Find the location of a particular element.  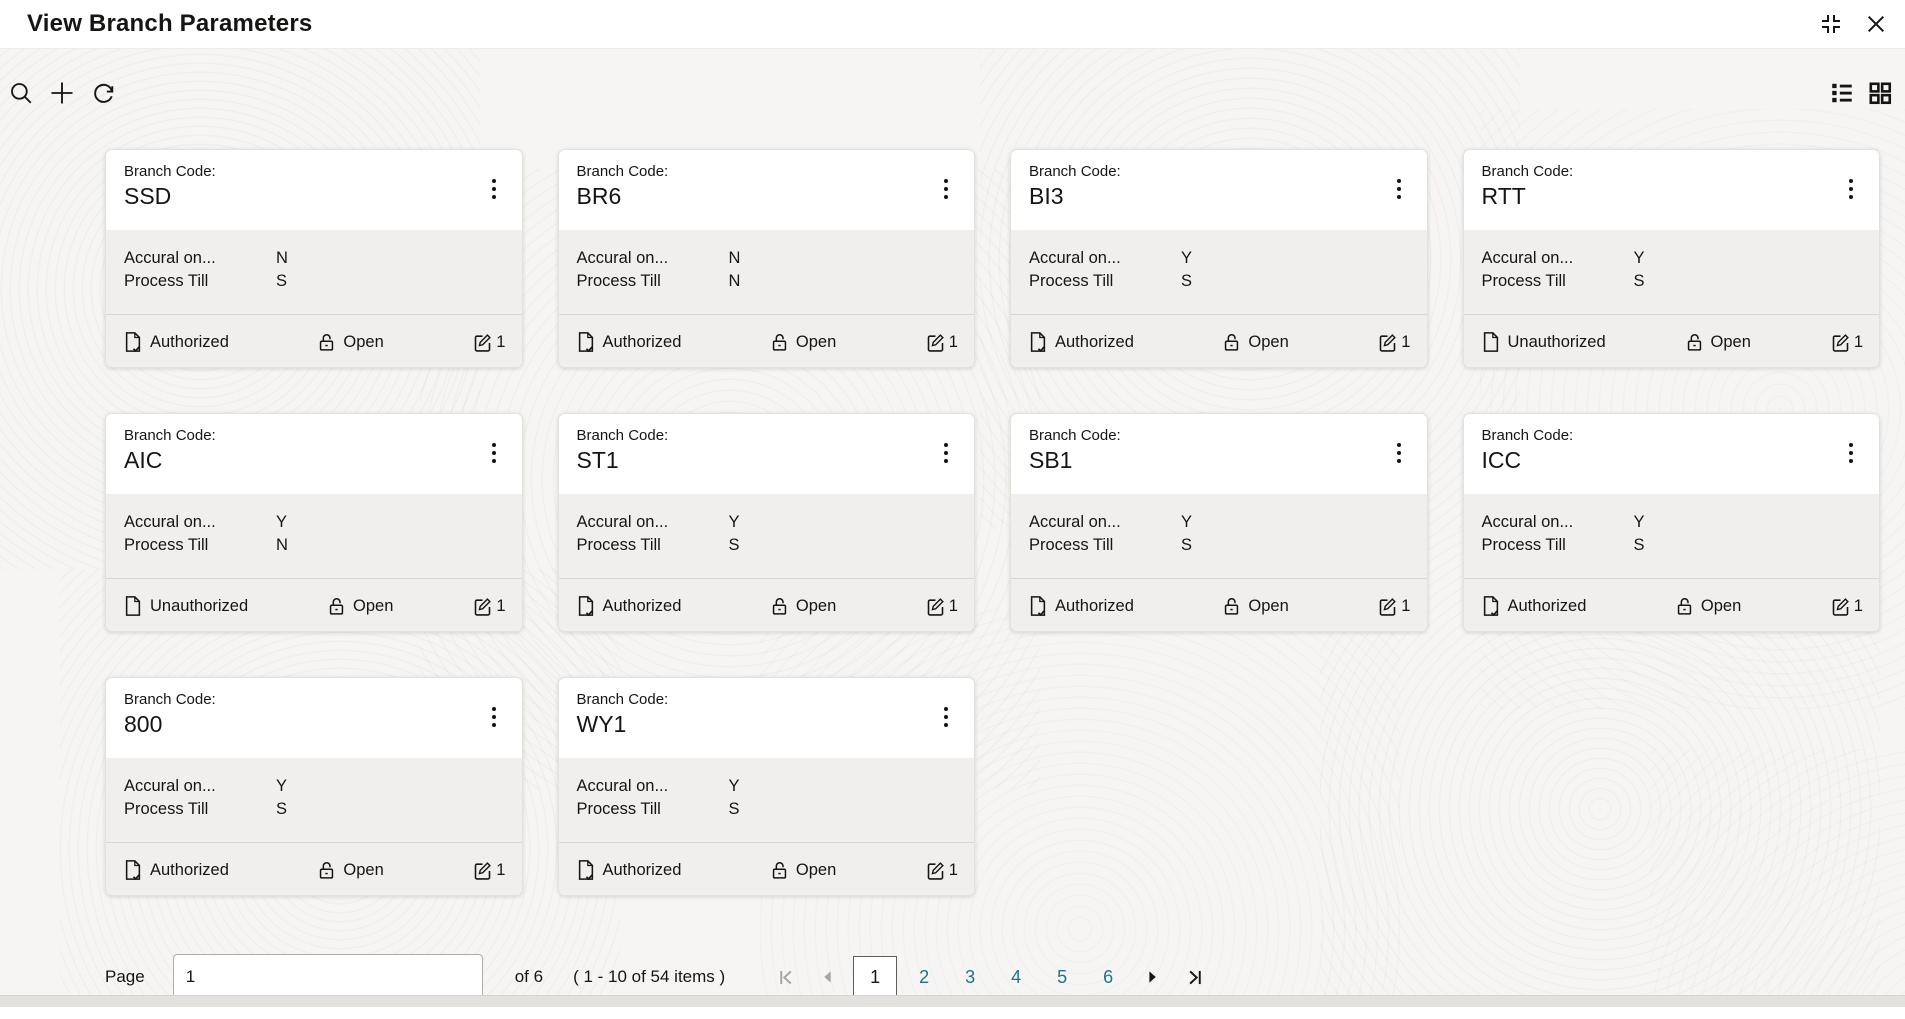

page-input is located at coordinates (327, 977).